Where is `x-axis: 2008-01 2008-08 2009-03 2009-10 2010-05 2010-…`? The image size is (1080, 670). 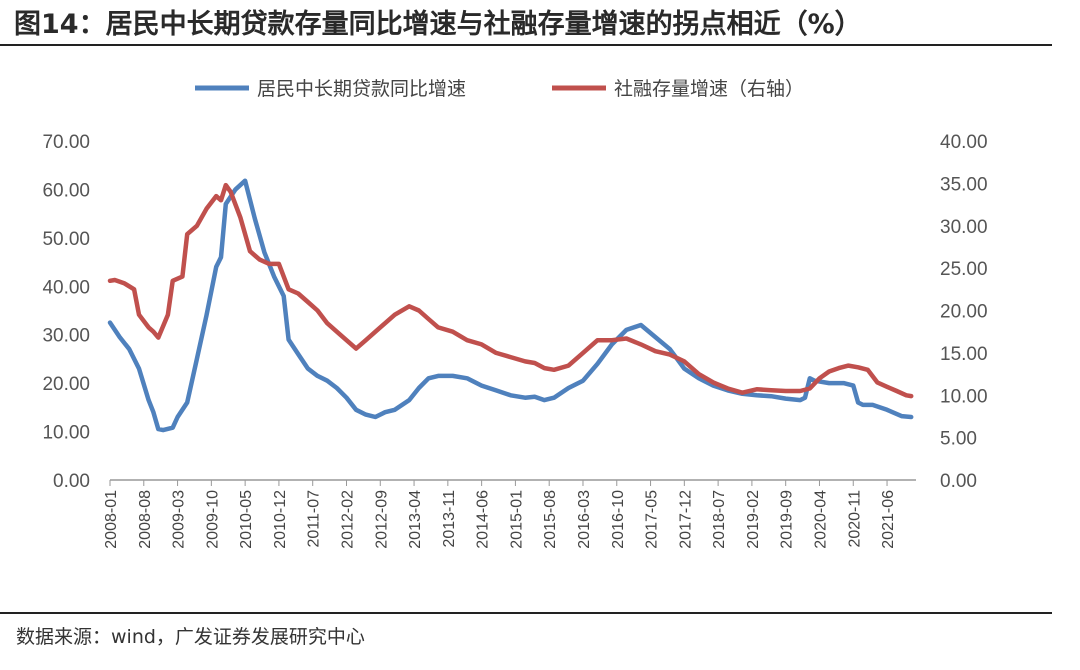
x-axis: 2008-01 2008-08 2009-03 2009-10 2010-05 2010-… is located at coordinates (509, 514).